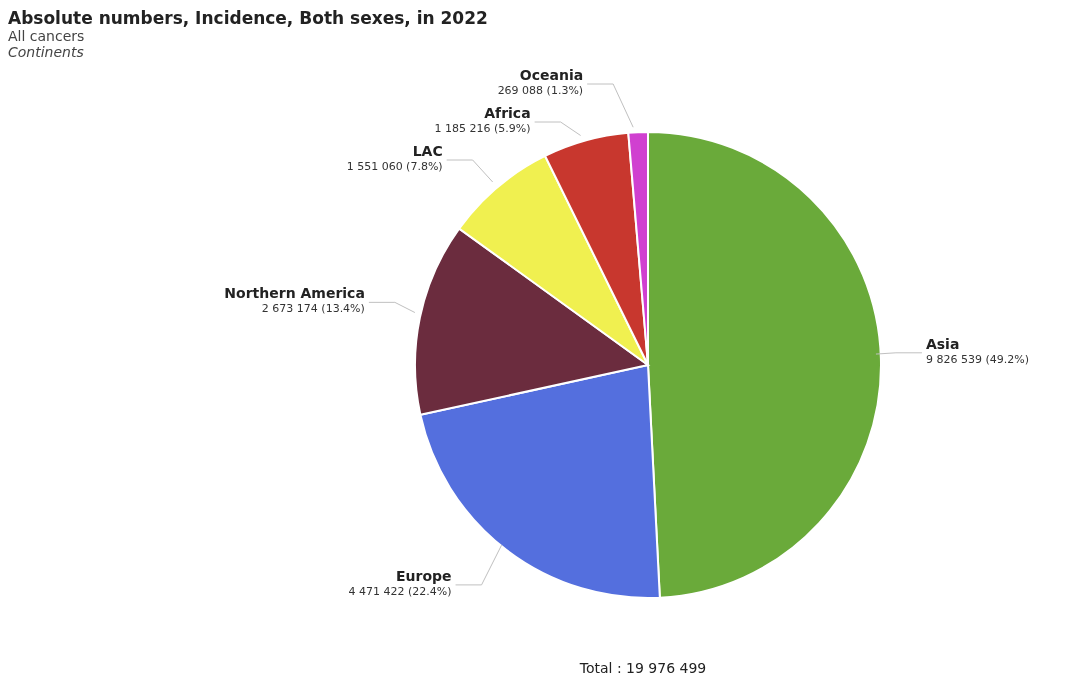  What do you see at coordinates (248, 18) in the screenshot?
I see `chart-title: Absolute numbers, Incidence, Both sexes, in 2022` at bounding box center [248, 18].